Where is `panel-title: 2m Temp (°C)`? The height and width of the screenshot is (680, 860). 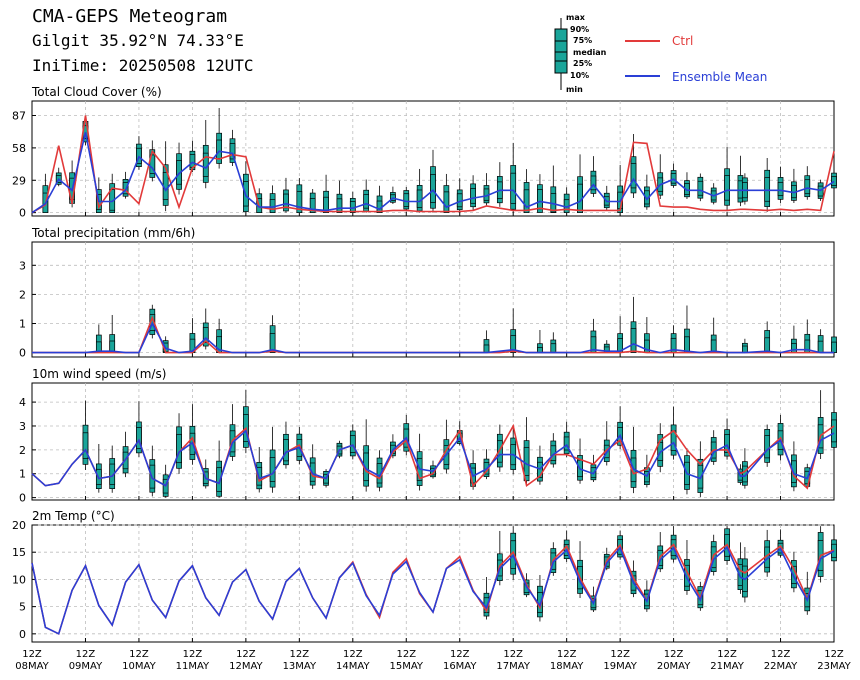 panel-title: 2m Temp (°C) is located at coordinates (73, 516).